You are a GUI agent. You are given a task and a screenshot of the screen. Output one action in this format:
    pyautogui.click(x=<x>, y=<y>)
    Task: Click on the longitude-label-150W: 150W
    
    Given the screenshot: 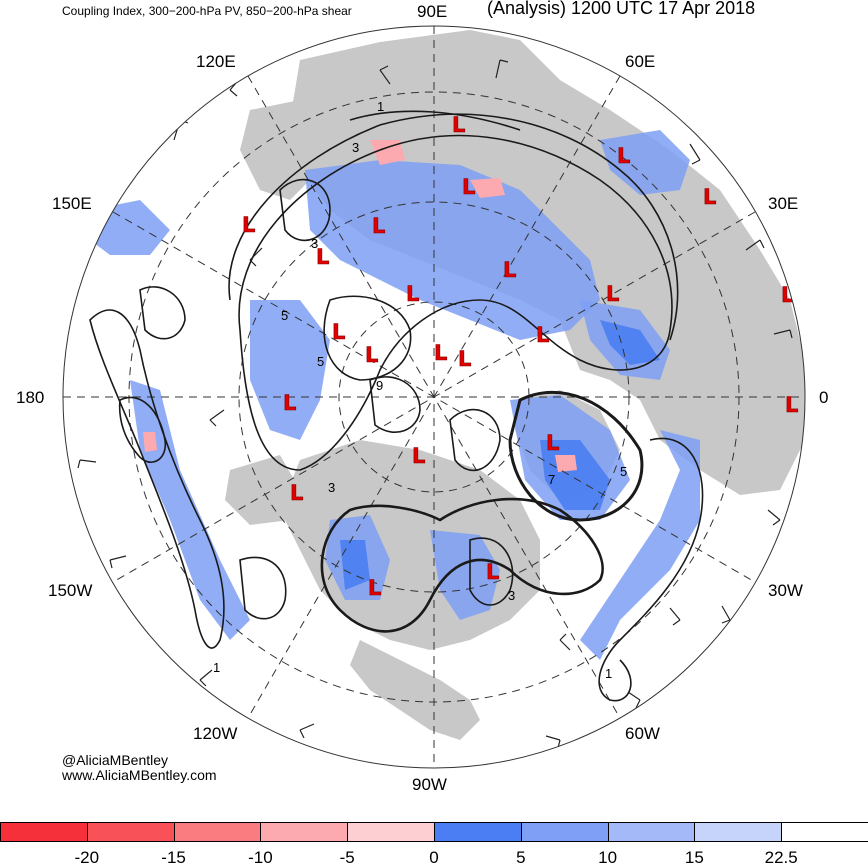 What is the action you would take?
    pyautogui.click(x=70, y=590)
    